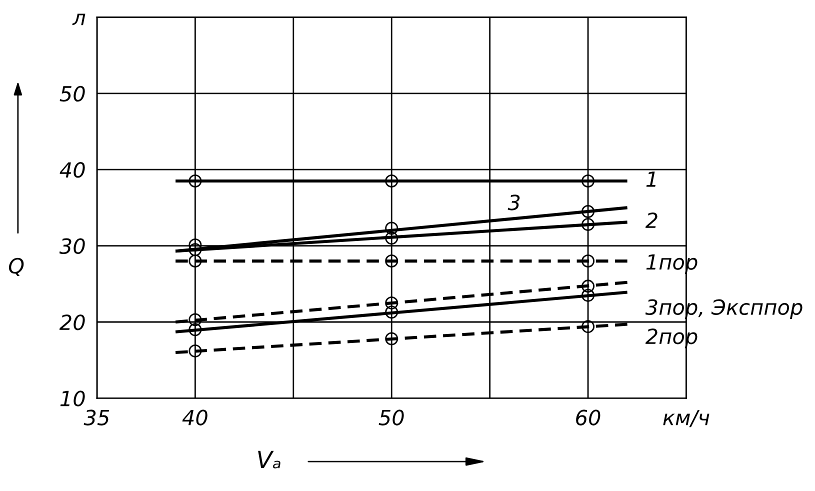 The height and width of the screenshot is (491, 815). I want to click on series-label: 2, so click(651, 220).